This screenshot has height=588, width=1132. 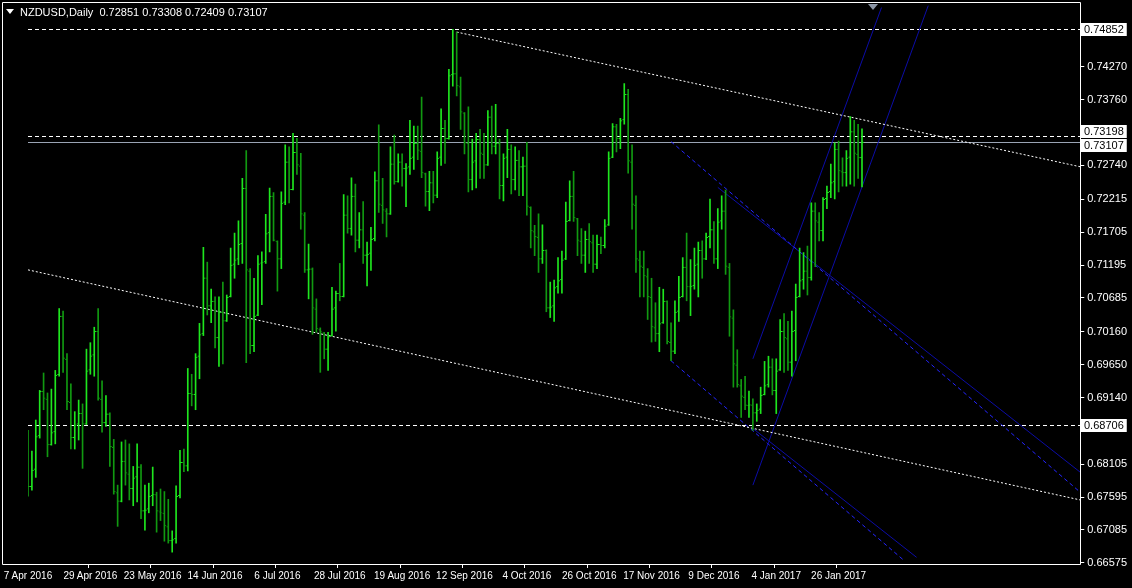 I want to click on x-tick-label: 4 Oct 2016, so click(x=527, y=575).